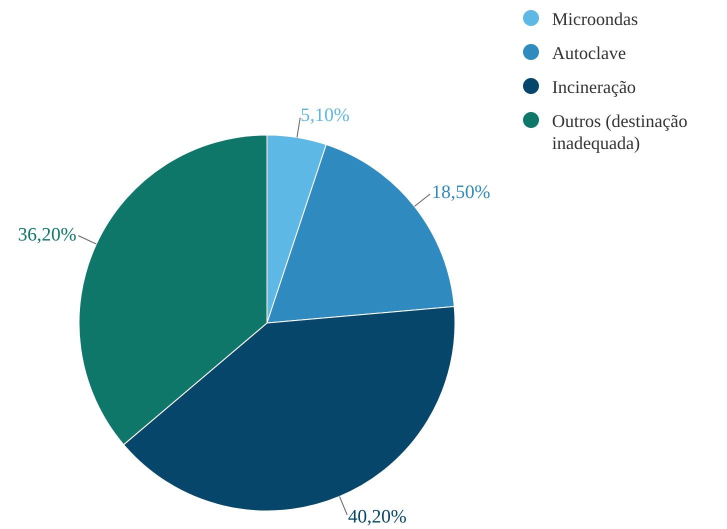 The width and height of the screenshot is (727, 529). What do you see at coordinates (595, 19) in the screenshot?
I see `legend-label: Microondas` at bounding box center [595, 19].